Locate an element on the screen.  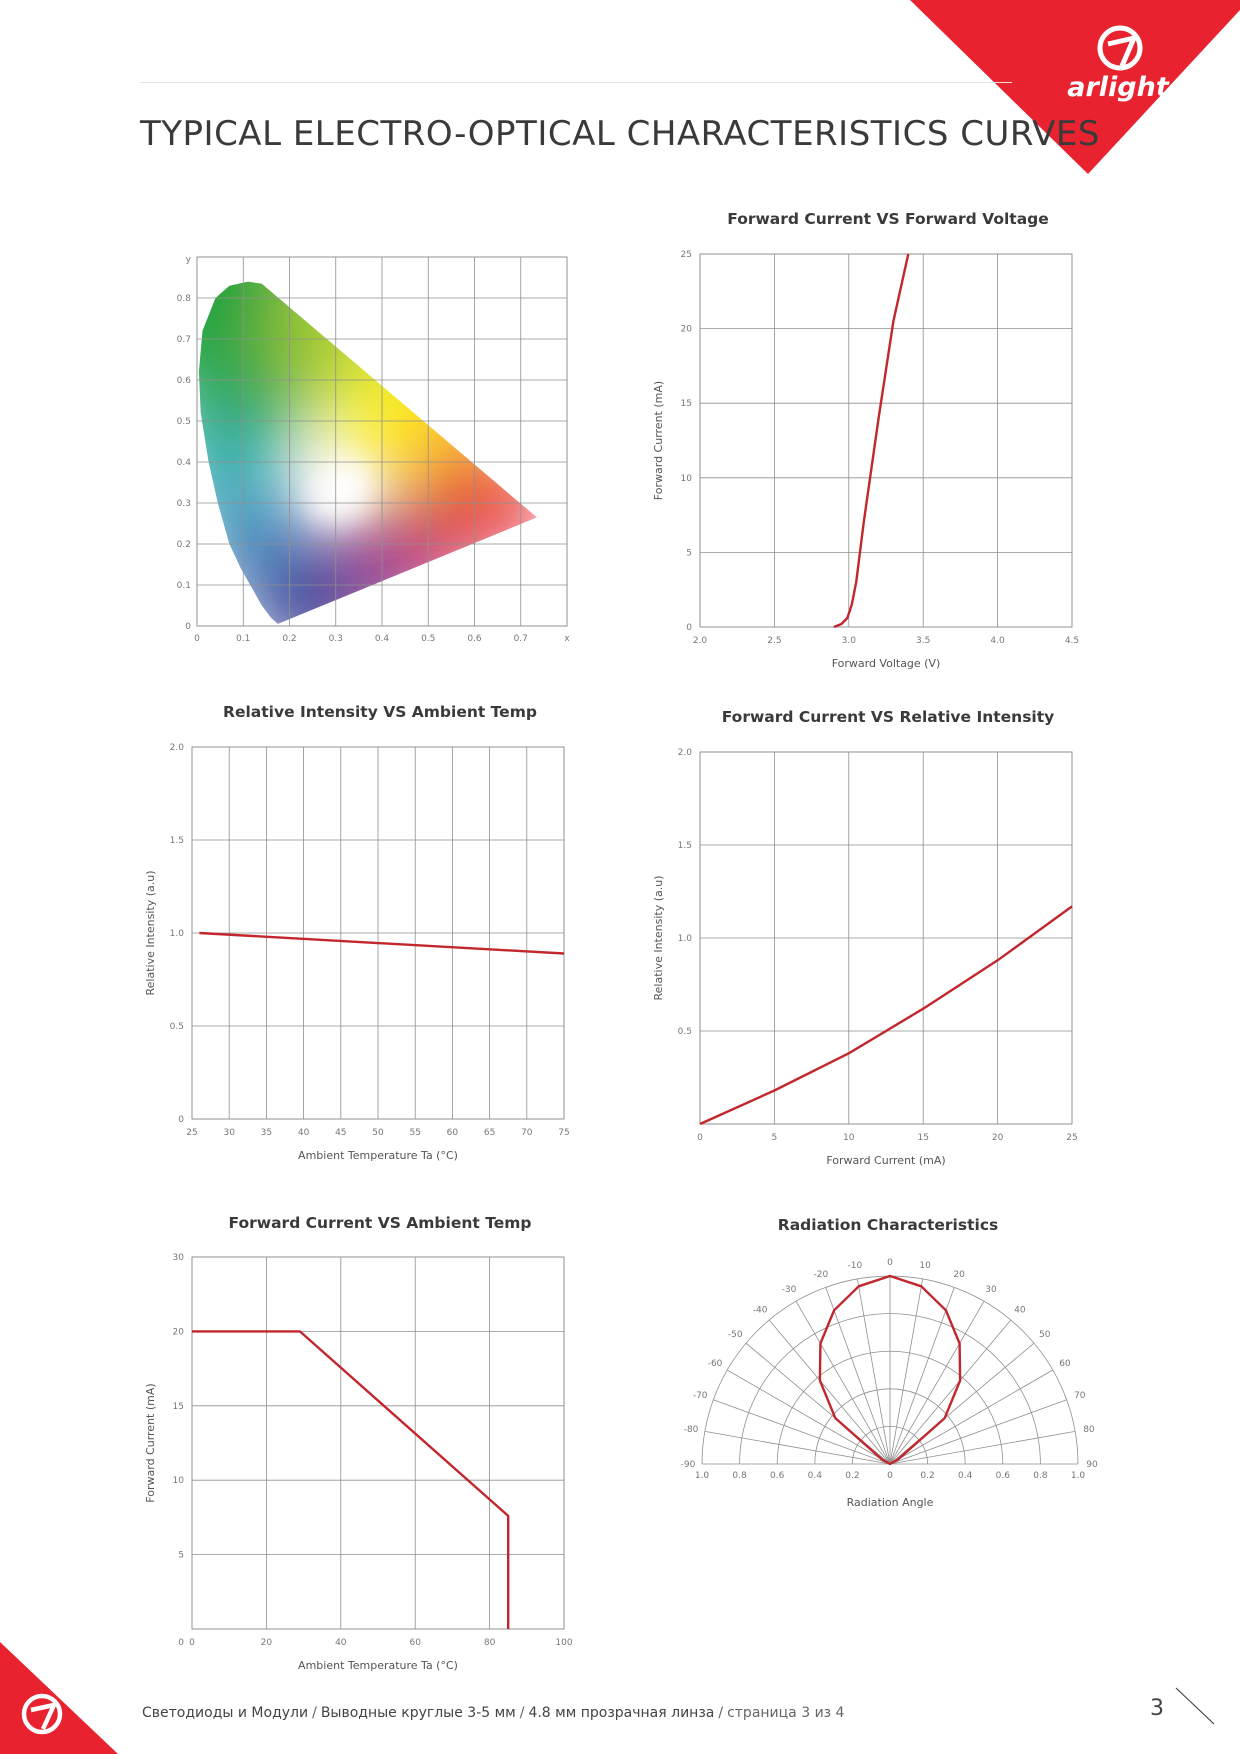
y-tick-label: 1.5 is located at coordinates (177, 841).